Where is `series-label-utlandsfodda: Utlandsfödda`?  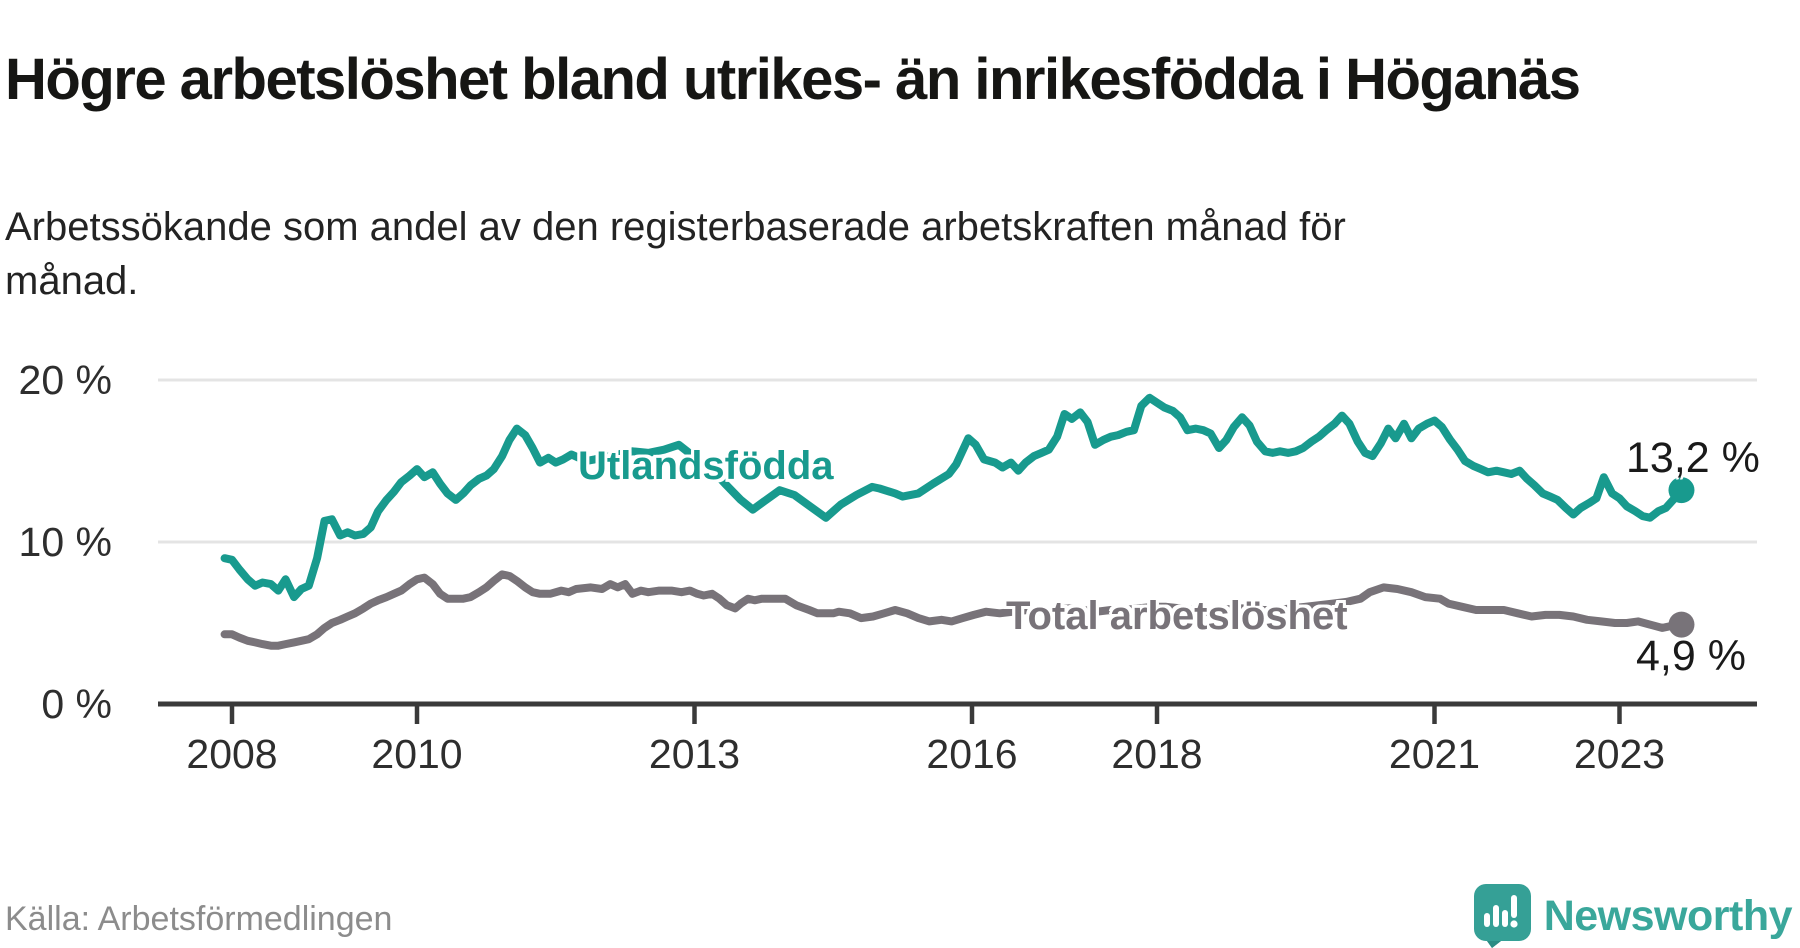 series-label-utlandsfodda: Utlandsfödda is located at coordinates (706, 466).